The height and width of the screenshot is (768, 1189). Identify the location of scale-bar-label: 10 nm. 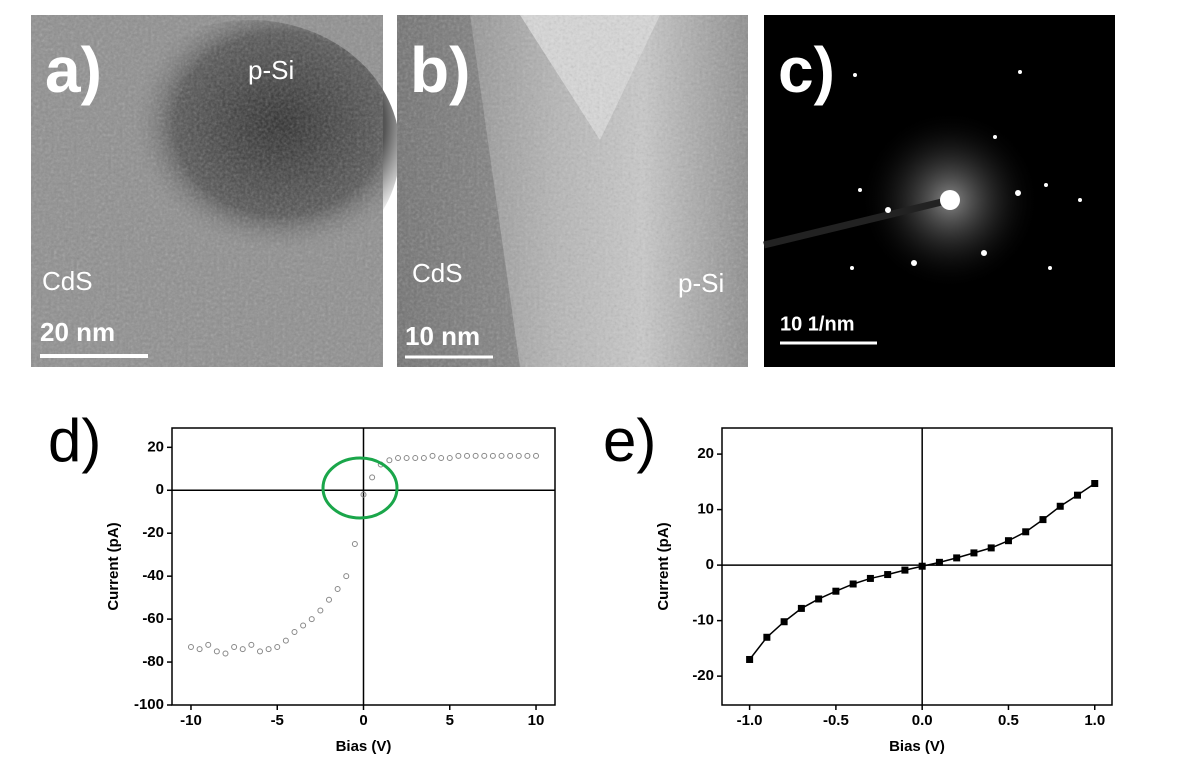
(442, 336).